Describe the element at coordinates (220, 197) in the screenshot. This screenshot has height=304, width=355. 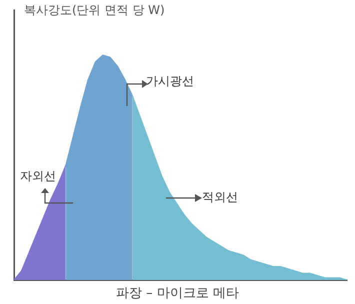
I see `annotation: 적외선` at that location.